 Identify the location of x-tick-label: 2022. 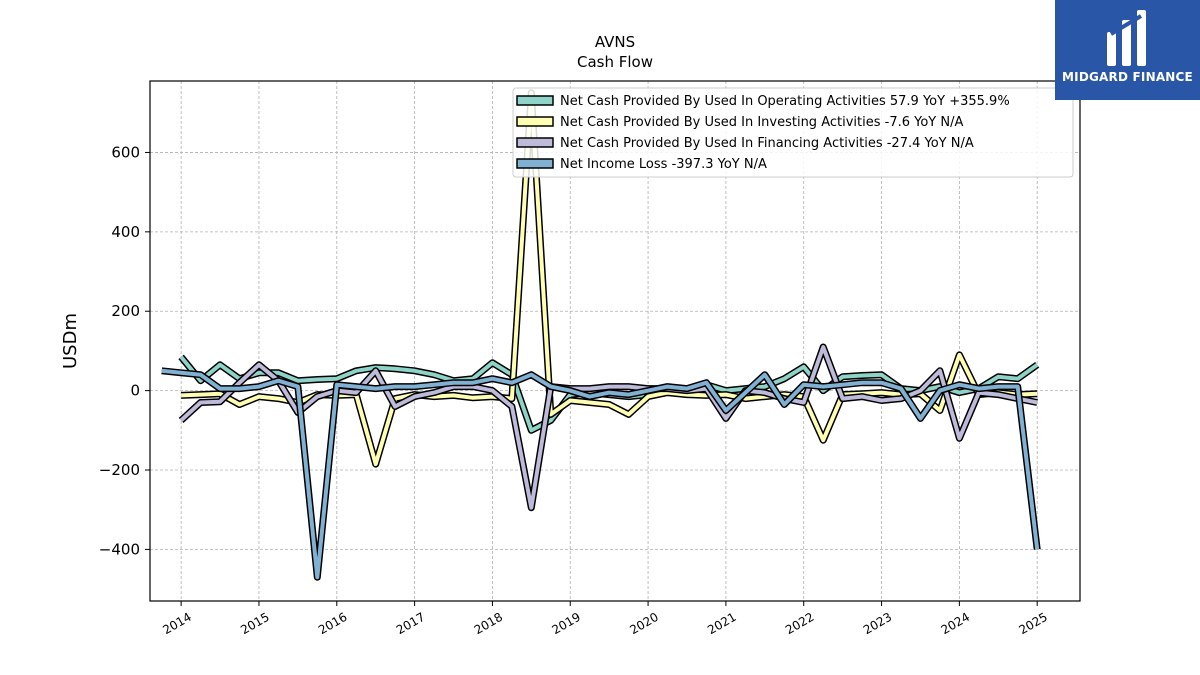
(799, 623).